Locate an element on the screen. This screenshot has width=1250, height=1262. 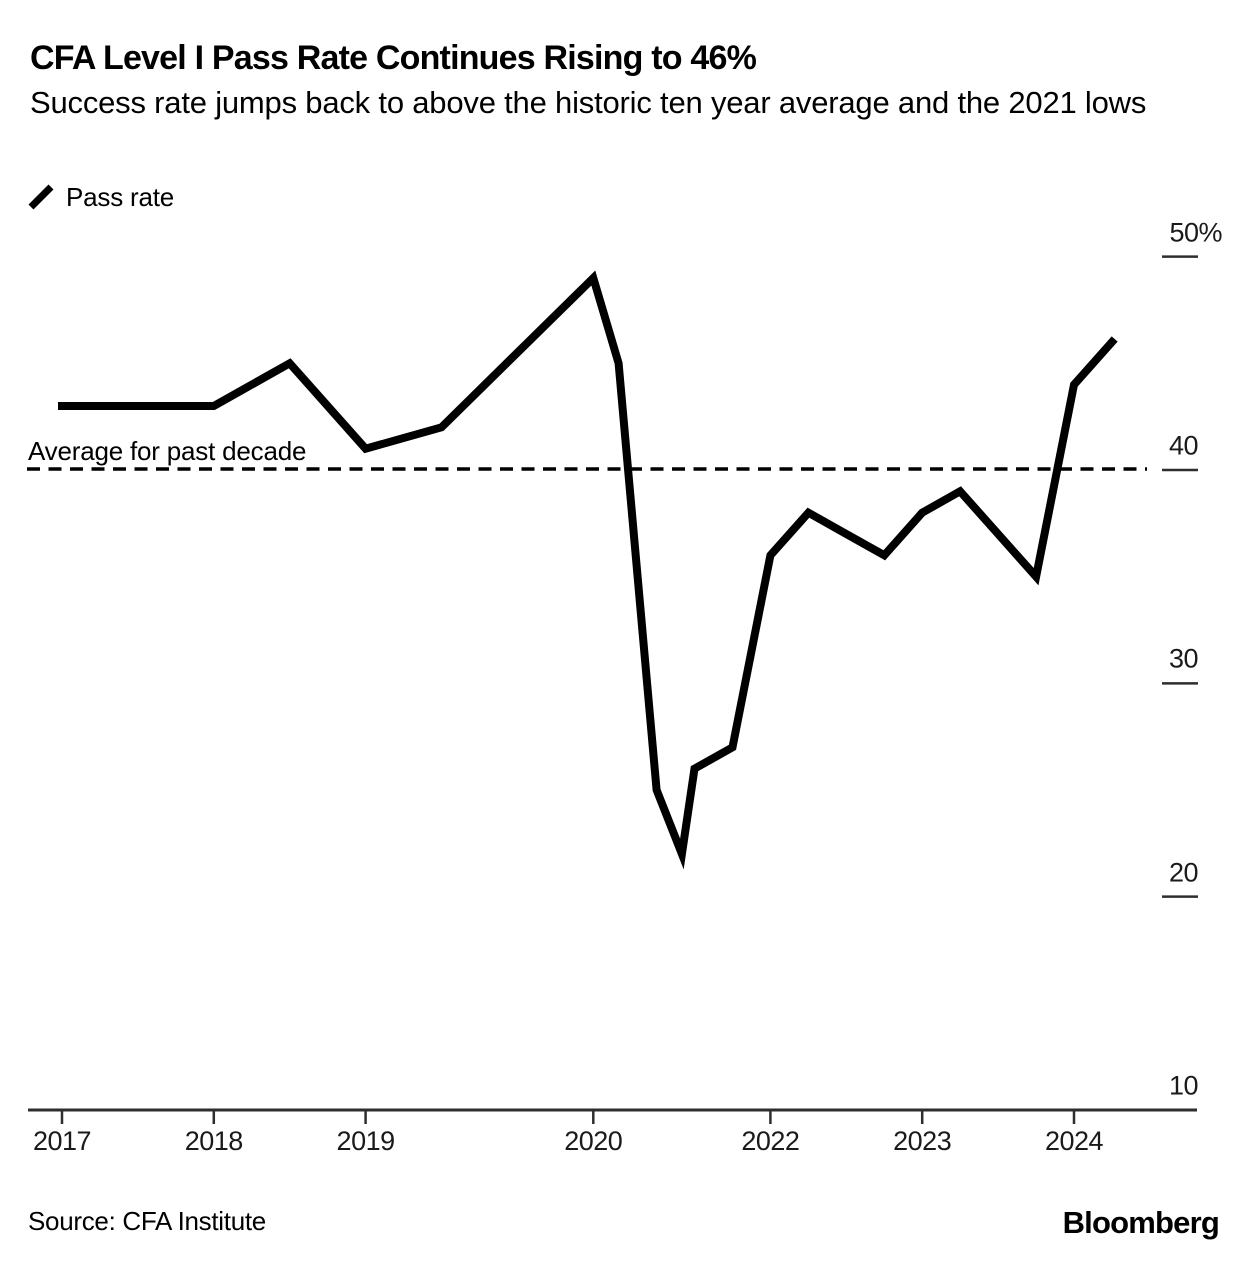
y-axis-label-10: 10 is located at coordinates (1183, 1085).